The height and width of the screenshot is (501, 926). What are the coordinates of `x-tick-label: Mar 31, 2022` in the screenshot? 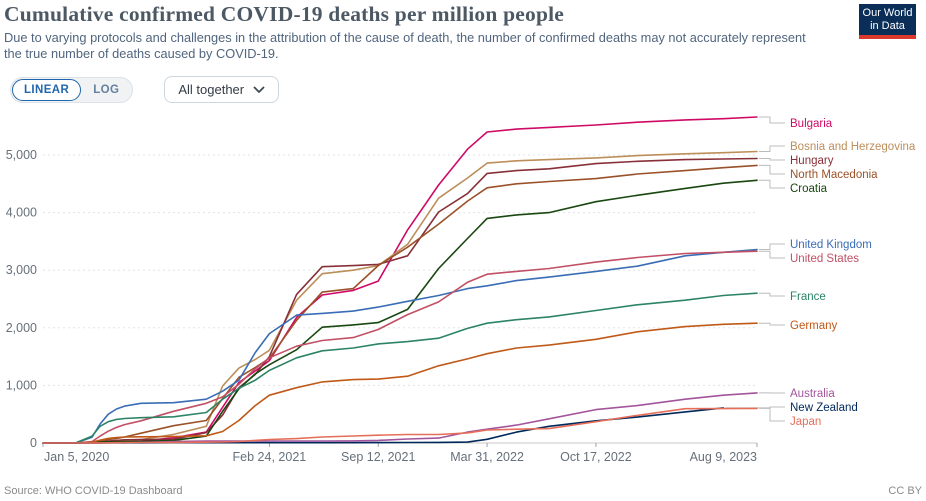 It's located at (487, 457).